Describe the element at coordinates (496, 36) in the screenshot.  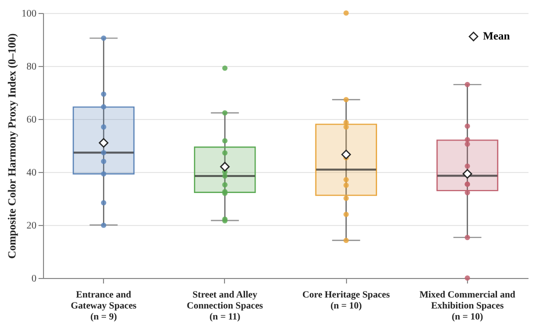
I see `legend-label: Mean` at that location.